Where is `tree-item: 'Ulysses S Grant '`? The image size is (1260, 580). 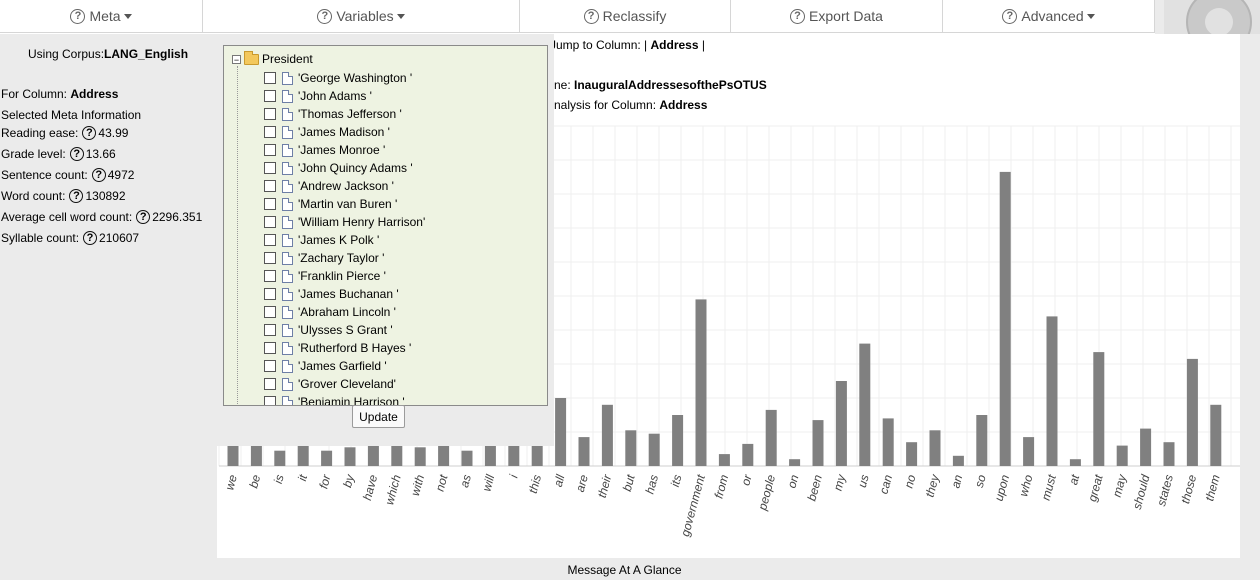
tree-item: 'Ulysses S Grant ' is located at coordinates (328, 330).